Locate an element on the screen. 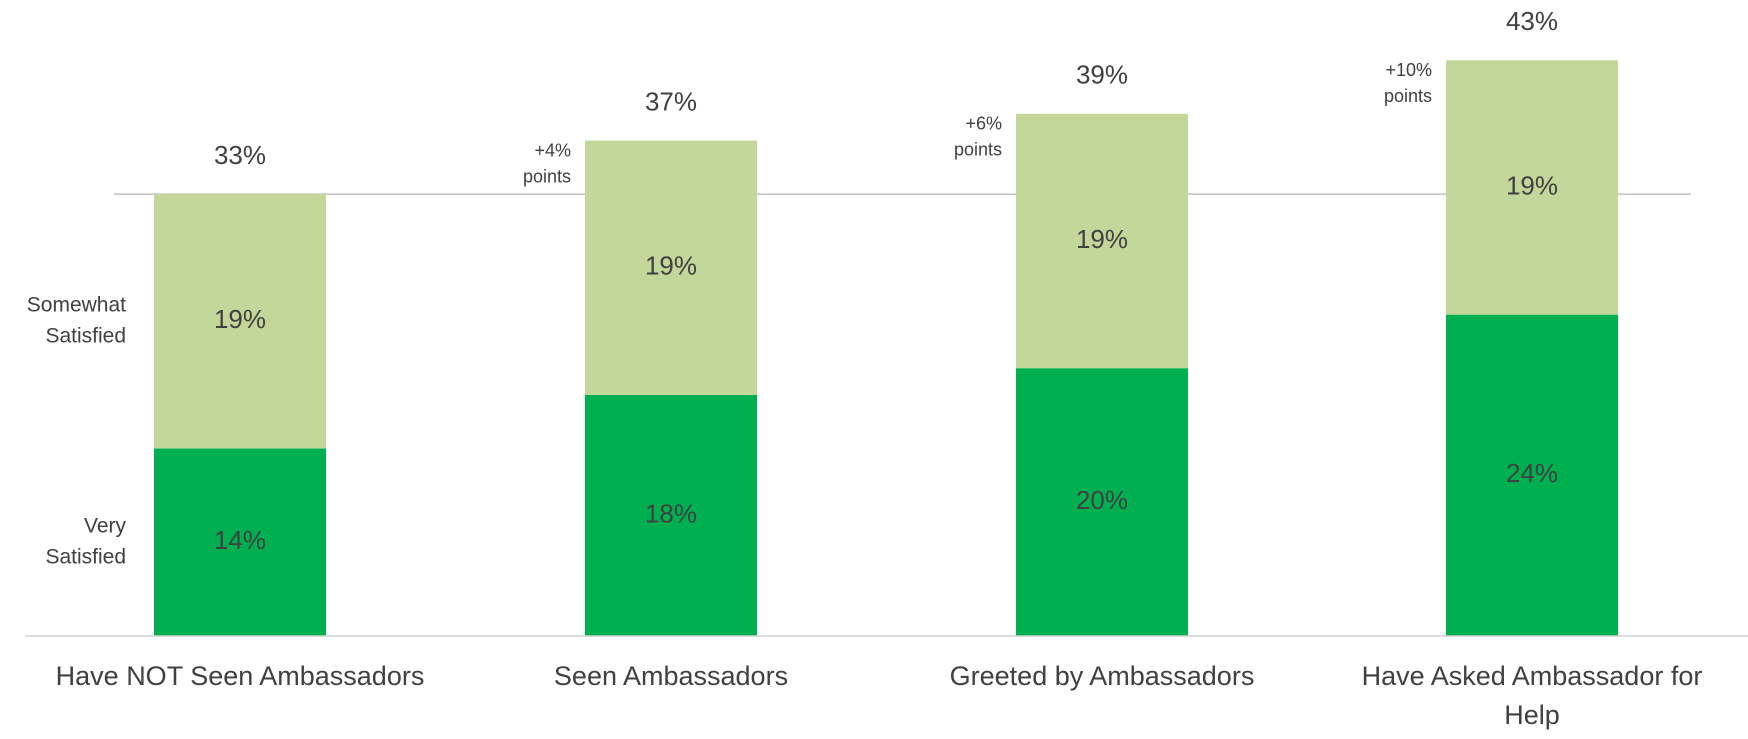 The image size is (1748, 739). x-tick-label: Have NOT Seen Ambassadors is located at coordinates (240, 676).